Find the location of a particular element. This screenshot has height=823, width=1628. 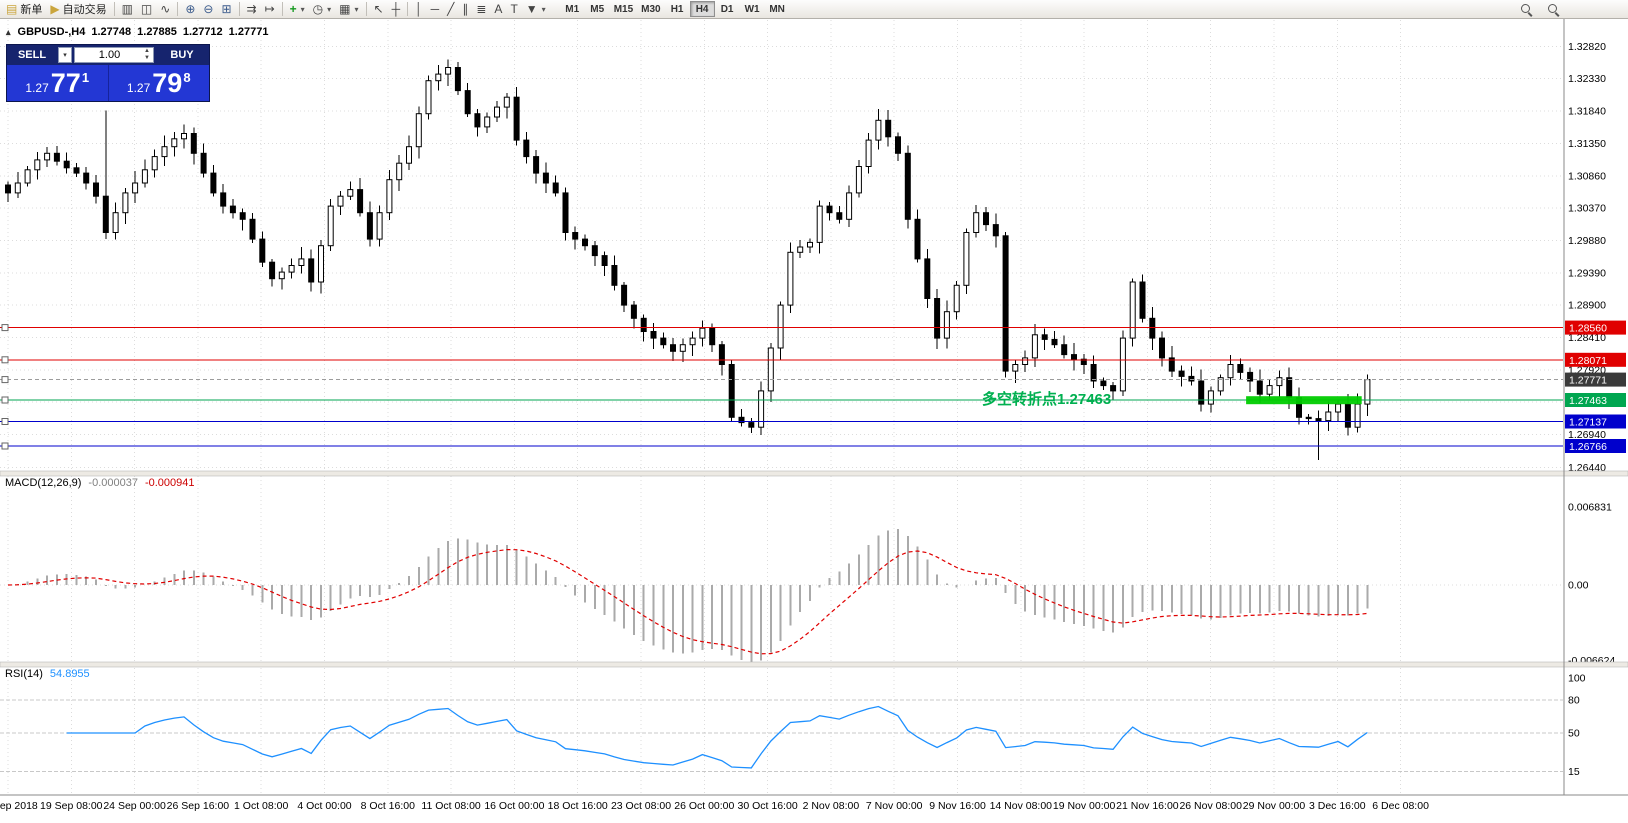

time-axis-label: 26 Oct 00:00 is located at coordinates (704, 806).